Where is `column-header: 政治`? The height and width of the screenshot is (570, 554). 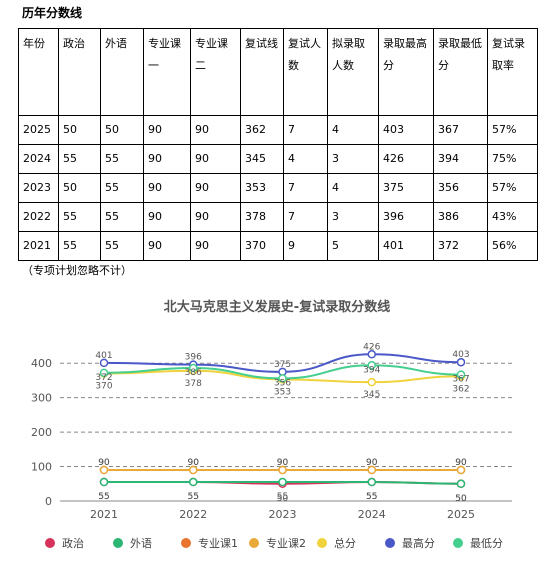 column-header: 政治 is located at coordinates (79, 72).